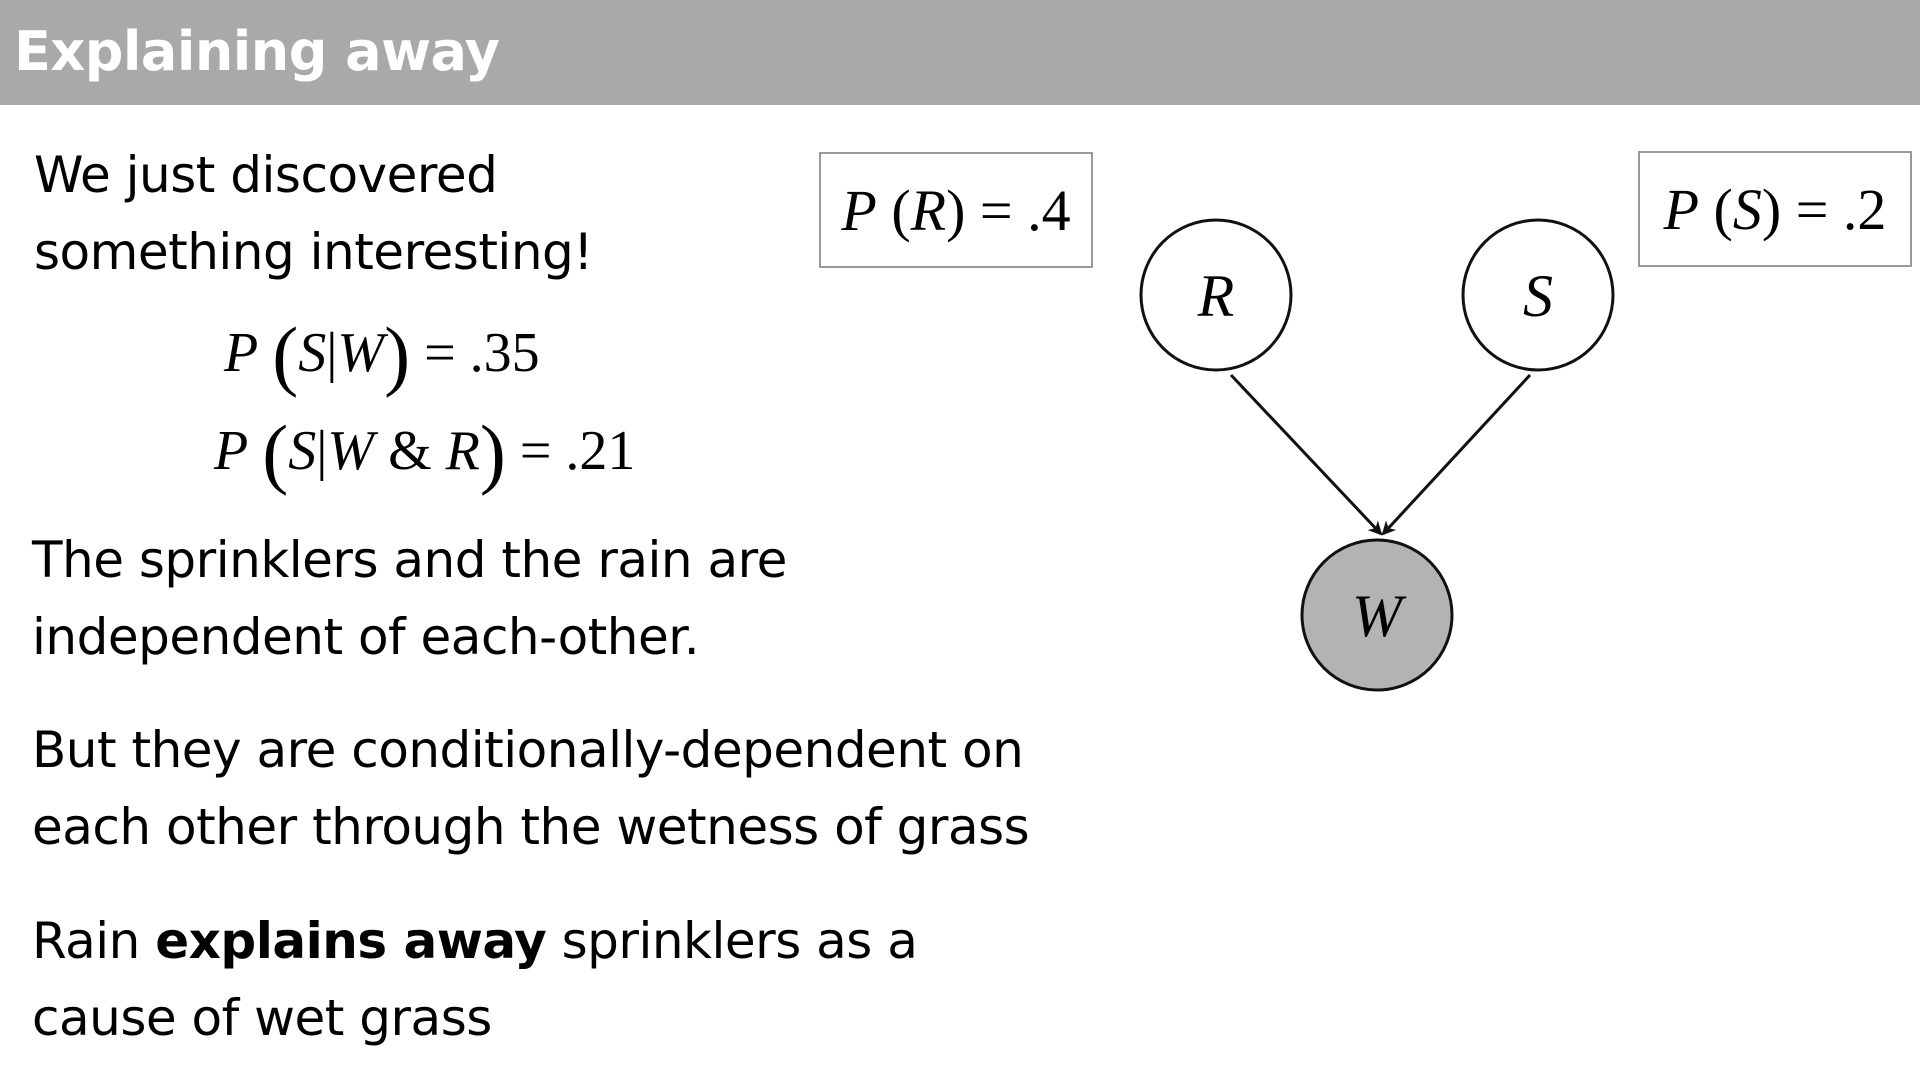  What do you see at coordinates (1681, 209) in the screenshot?
I see `prior-sprinkler-p: P` at bounding box center [1681, 209].